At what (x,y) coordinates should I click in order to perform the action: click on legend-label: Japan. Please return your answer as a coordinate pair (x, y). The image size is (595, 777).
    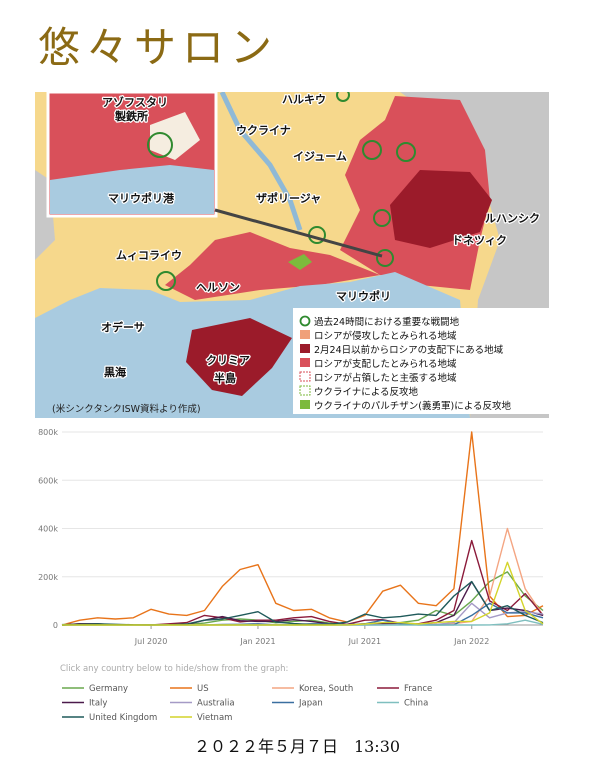
    Looking at the image, I should click on (310, 704).